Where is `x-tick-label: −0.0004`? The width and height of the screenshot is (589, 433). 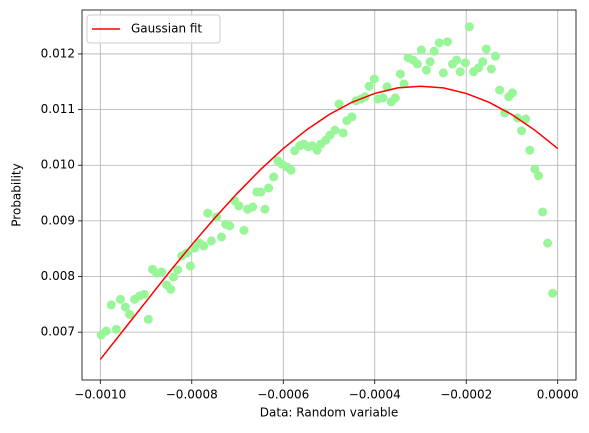 x-tick-label: −0.0004 is located at coordinates (375, 395).